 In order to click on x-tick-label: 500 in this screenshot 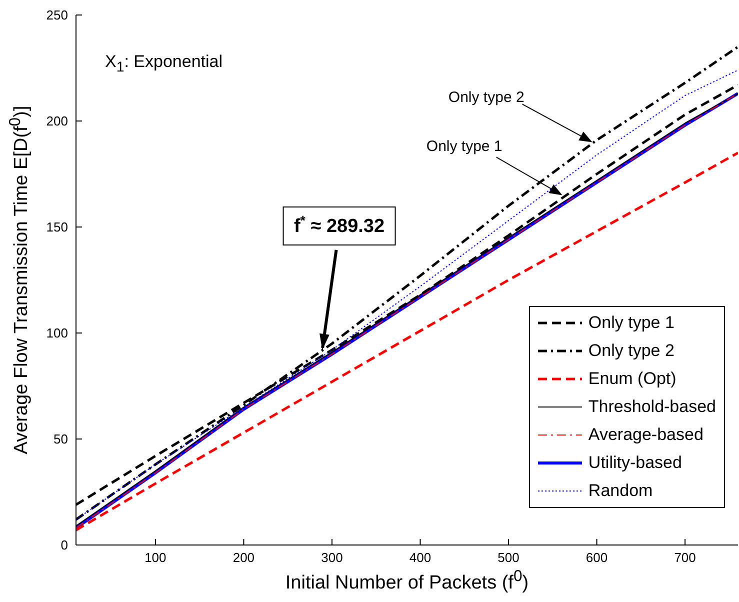, I will do `click(509, 558)`.